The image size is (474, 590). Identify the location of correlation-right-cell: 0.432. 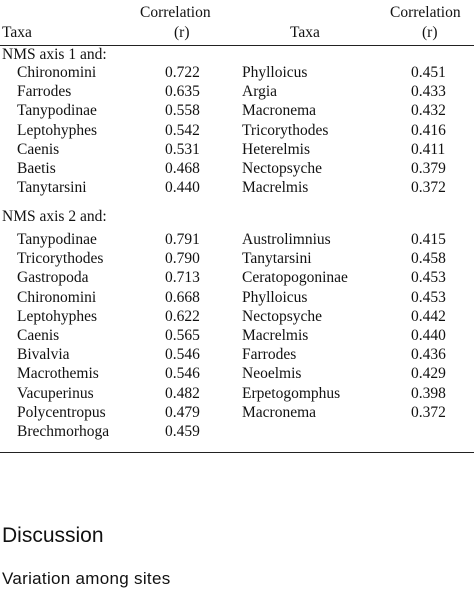
(428, 111).